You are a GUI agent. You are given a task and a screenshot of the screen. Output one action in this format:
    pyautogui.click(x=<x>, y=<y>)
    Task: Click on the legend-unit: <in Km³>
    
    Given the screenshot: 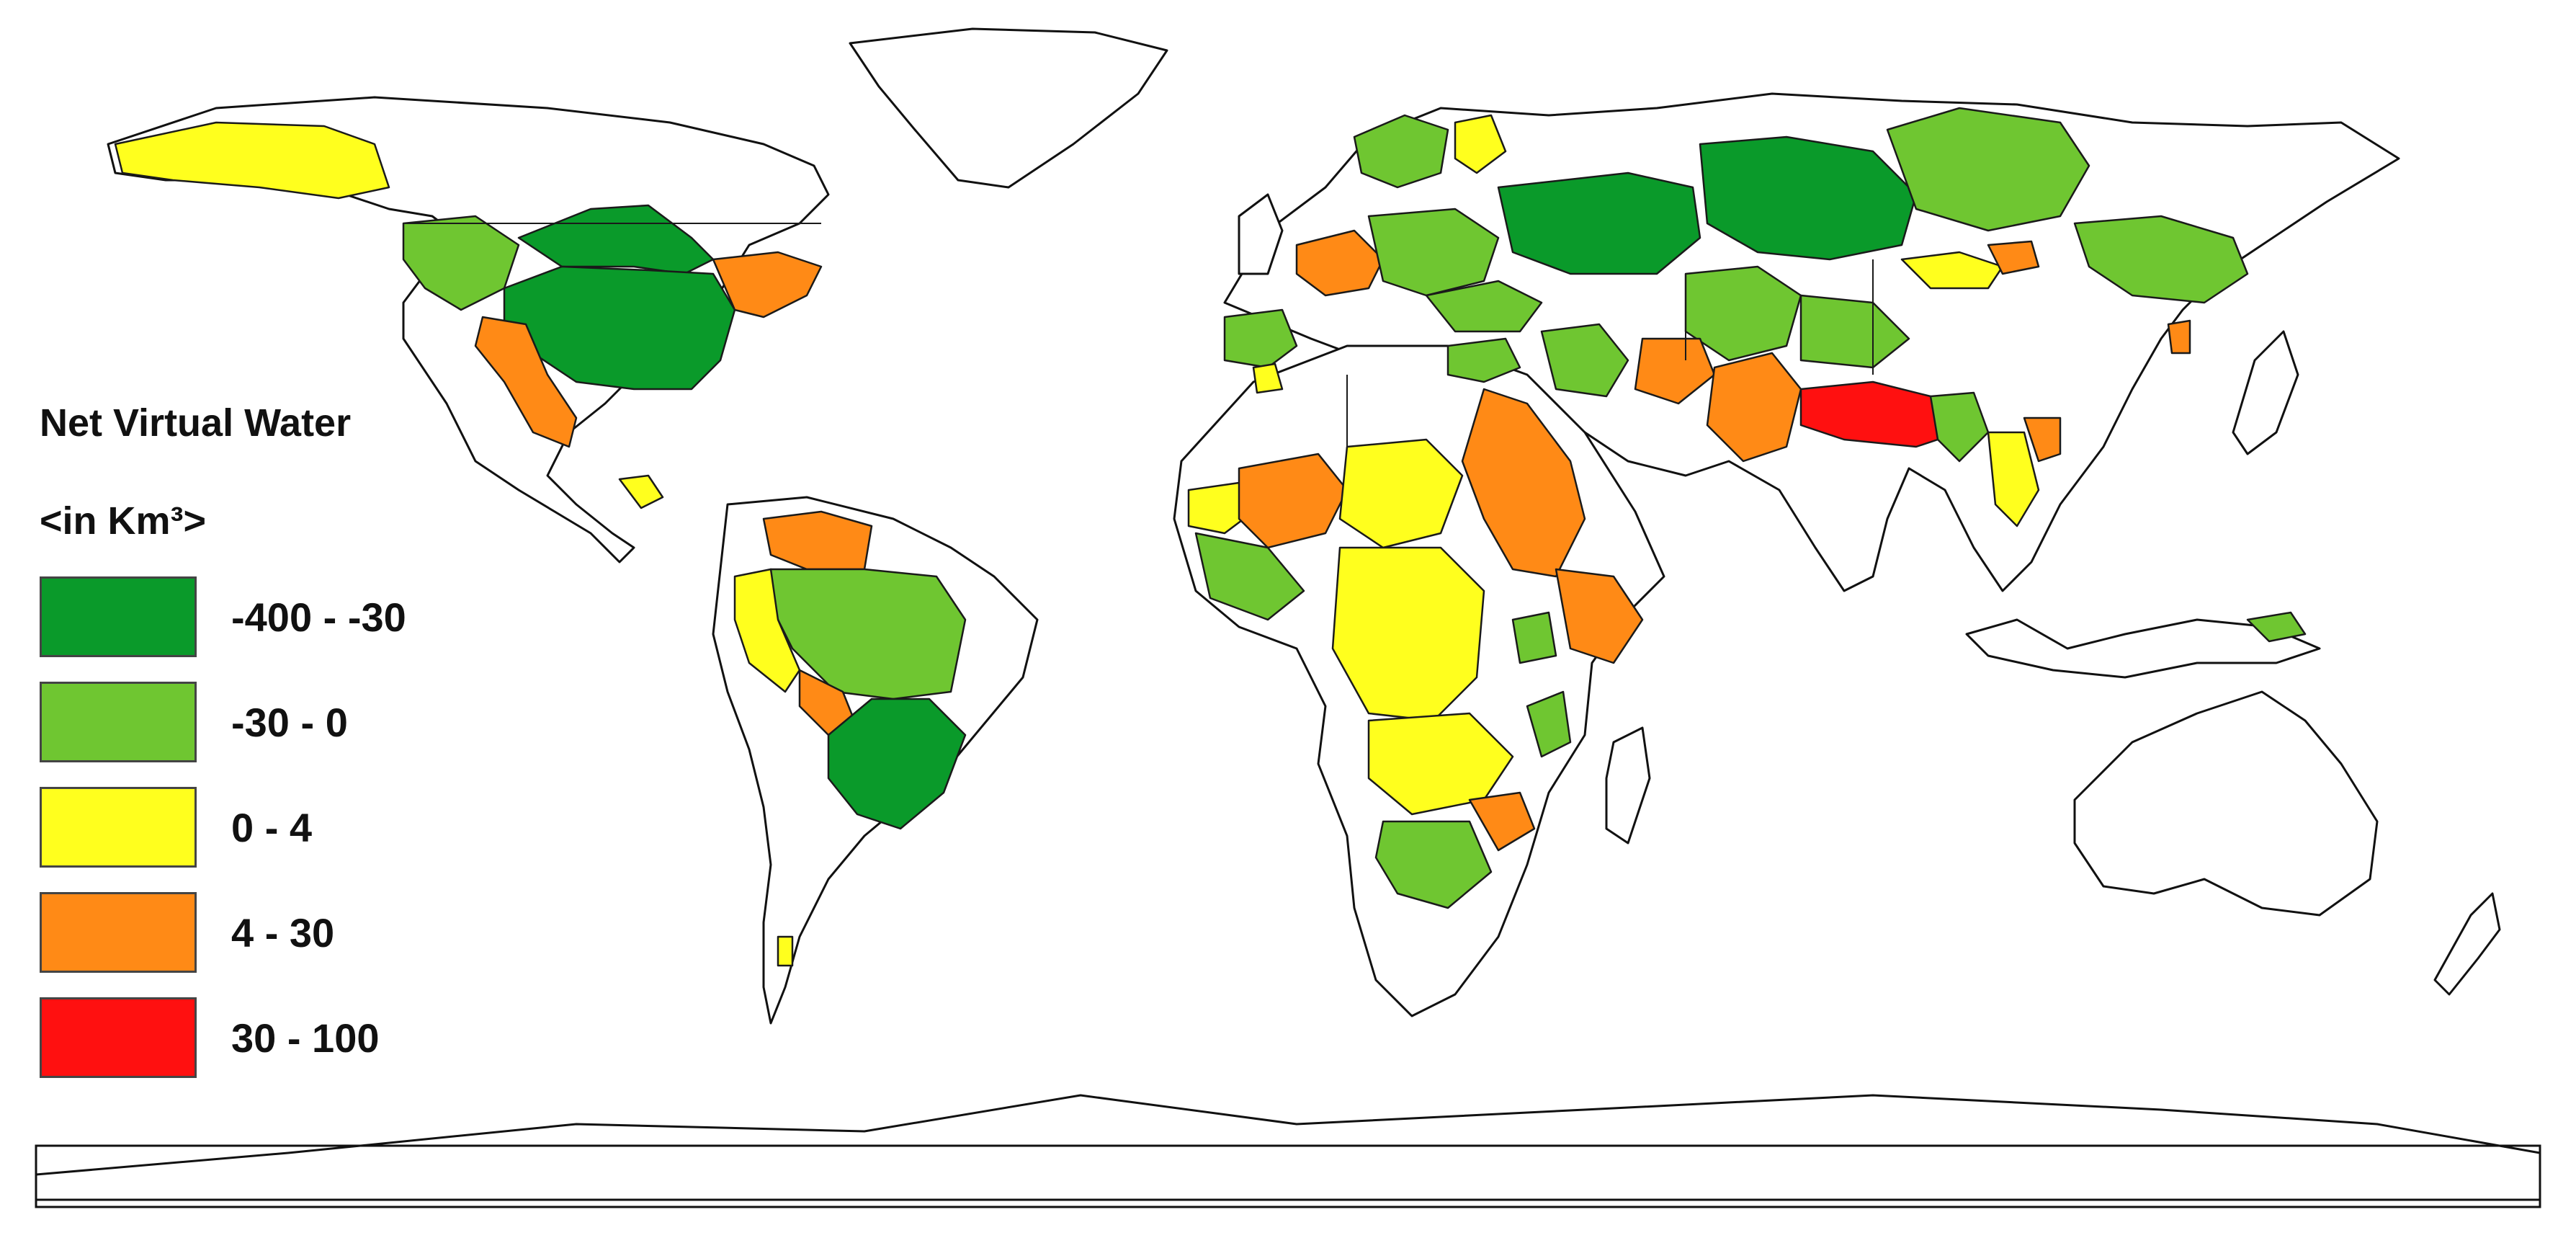 What is the action you would take?
    pyautogui.click(x=123, y=521)
    